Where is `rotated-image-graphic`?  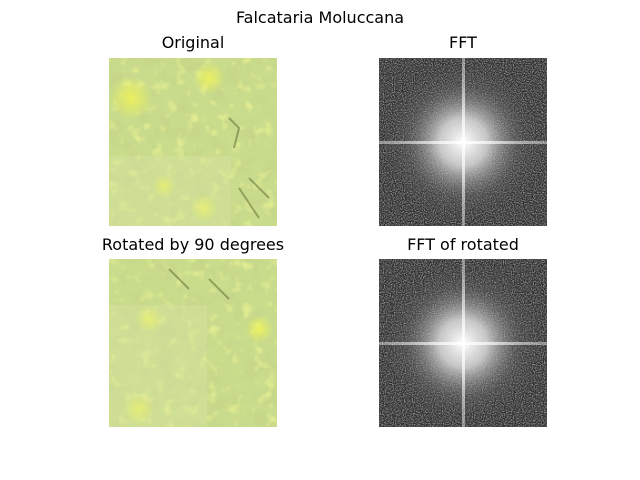 rotated-image-graphic is located at coordinates (193, 343).